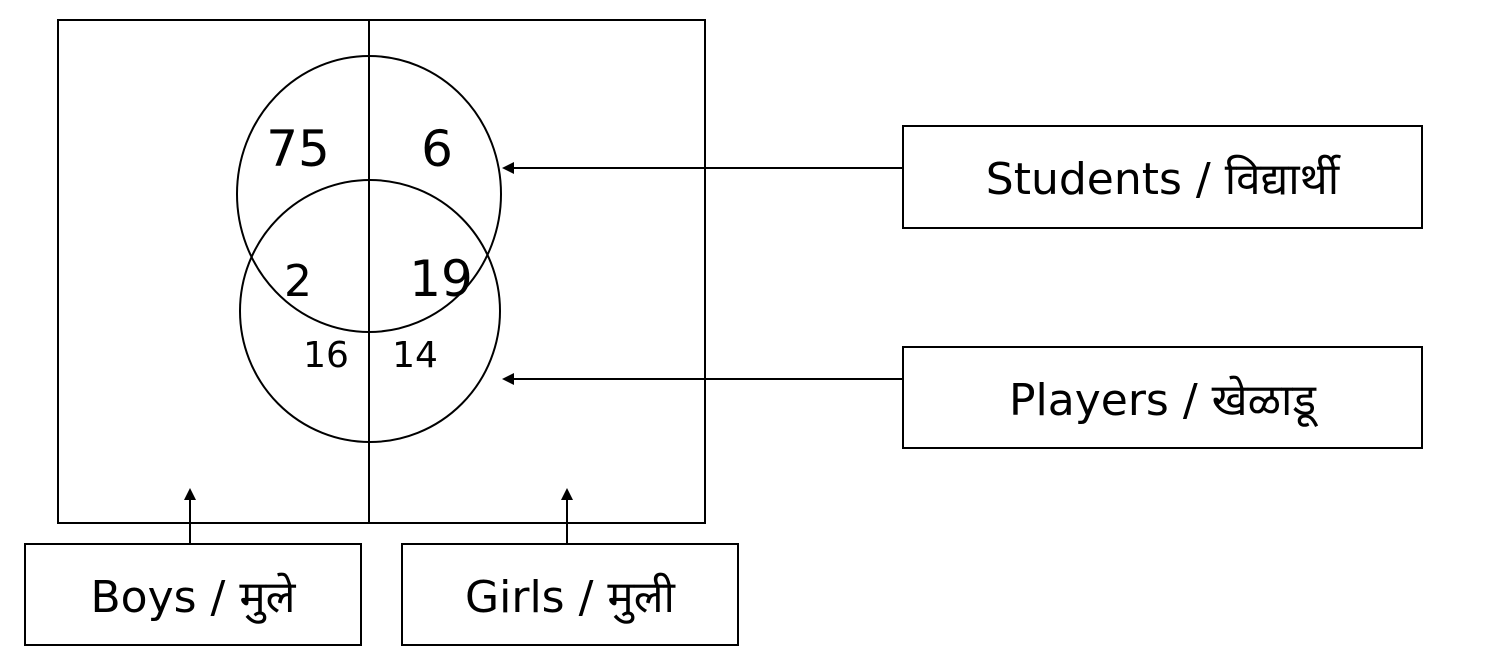  What do you see at coordinates (570, 597) in the screenshot?
I see `girls-label: Girls / मुली` at bounding box center [570, 597].